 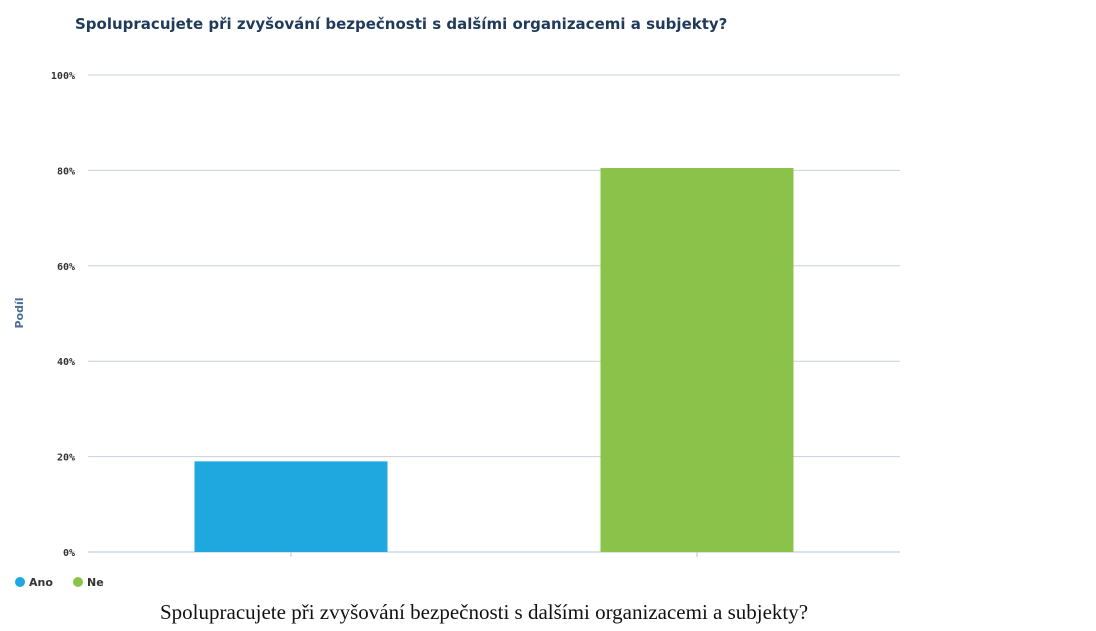 What do you see at coordinates (63, 76) in the screenshot?
I see `y-tick-label: 100%` at bounding box center [63, 76].